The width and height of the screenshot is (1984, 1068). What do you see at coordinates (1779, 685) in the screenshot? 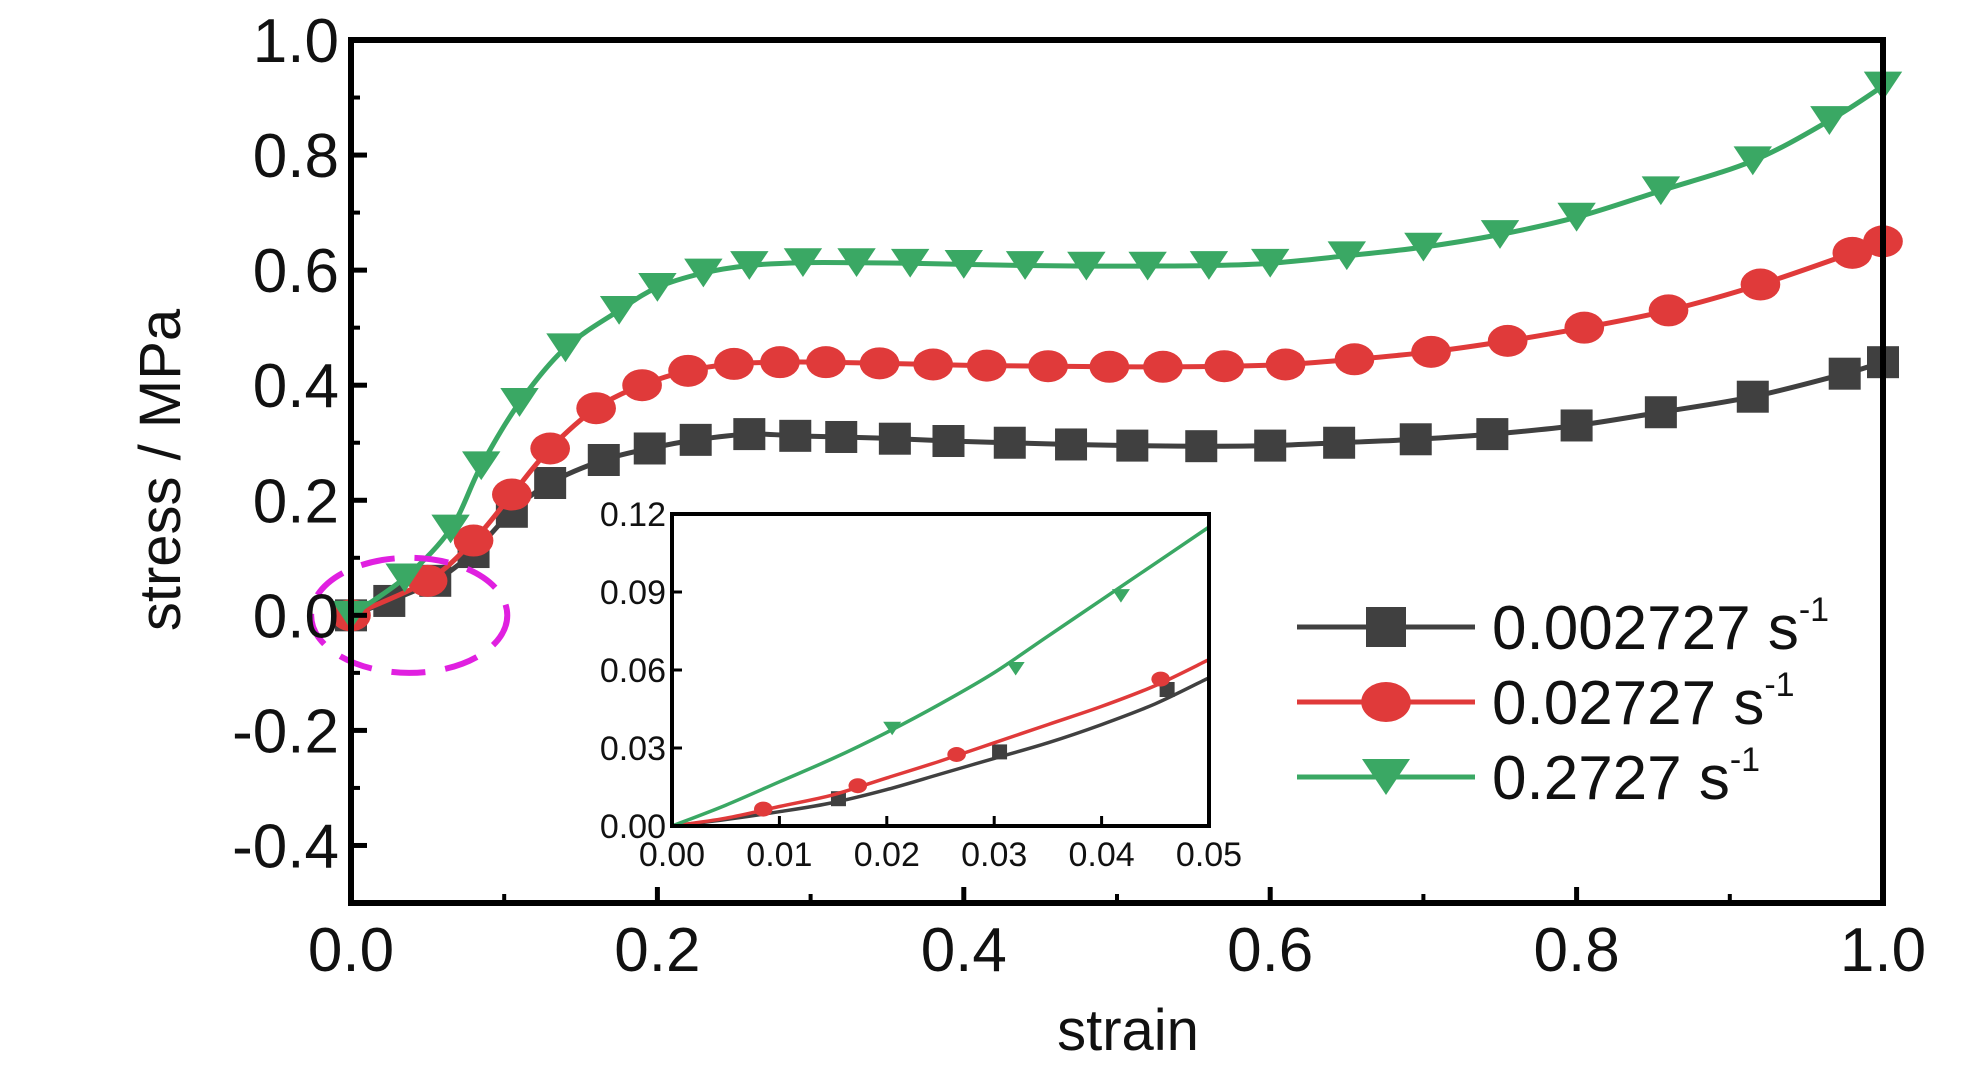
I see `legend-label-superscript-0-02727-s: -1` at bounding box center [1779, 685].